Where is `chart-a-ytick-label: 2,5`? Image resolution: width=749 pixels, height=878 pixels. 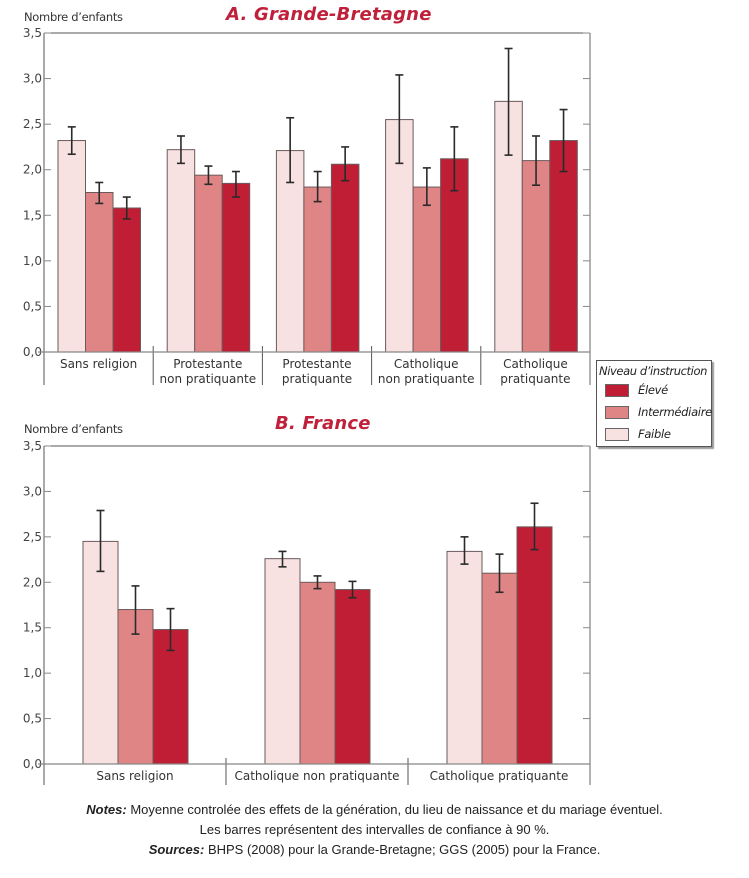 chart-a-ytick-label: 2,5 is located at coordinates (32, 124).